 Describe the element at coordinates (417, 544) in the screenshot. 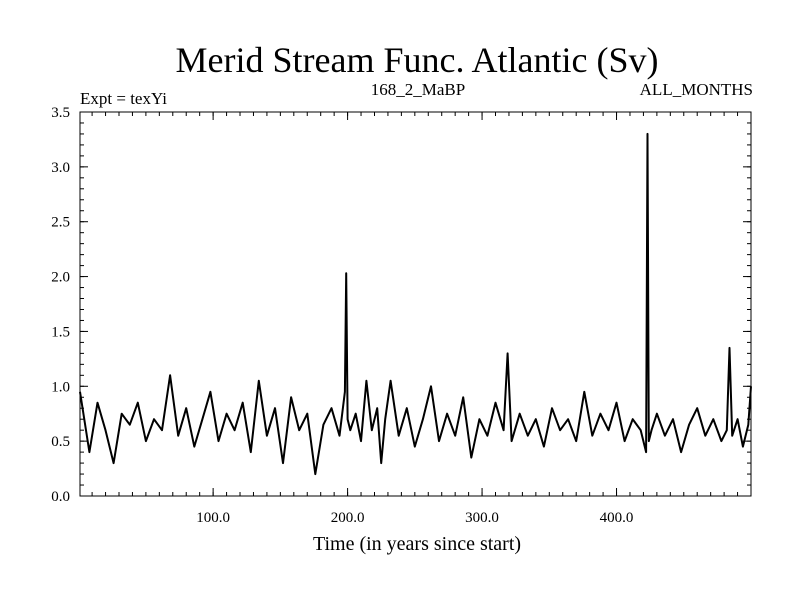

I see `x-axis-label: Time (in years since start)` at that location.